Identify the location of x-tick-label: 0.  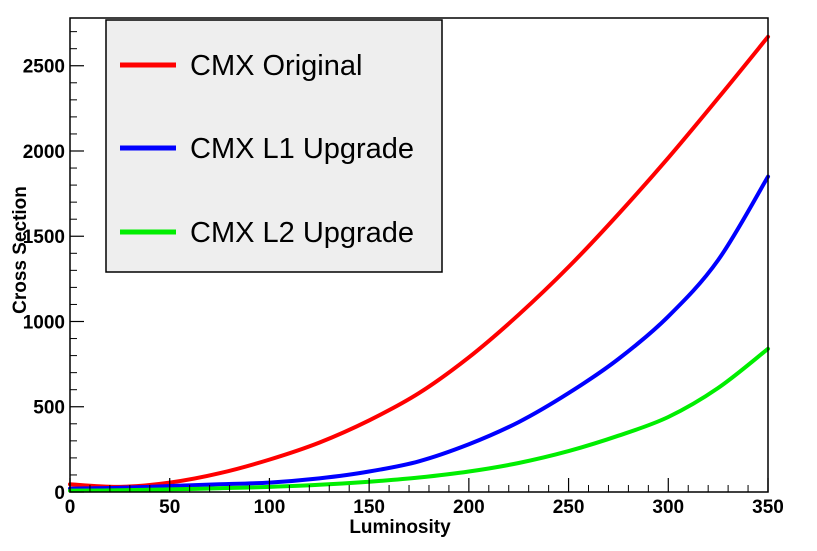
(70, 507).